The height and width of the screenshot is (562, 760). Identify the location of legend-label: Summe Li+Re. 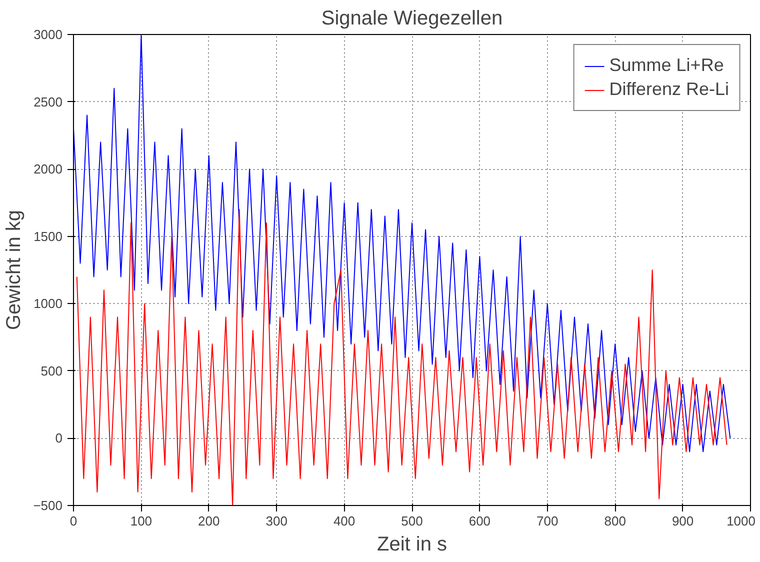
(666, 65).